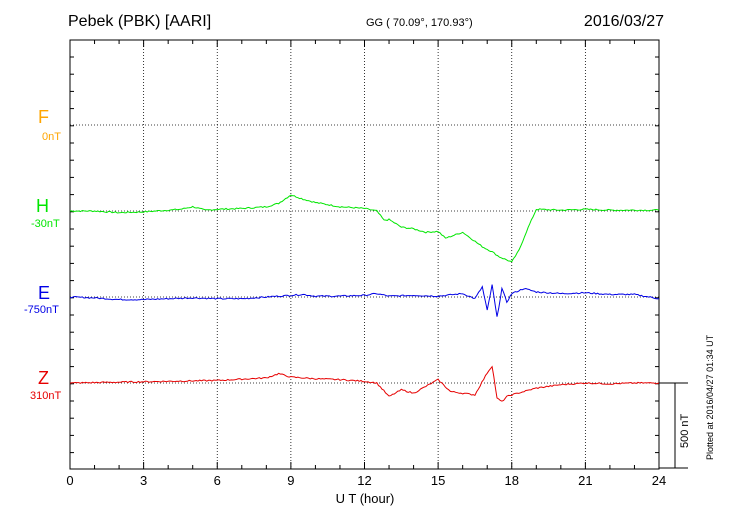 The image size is (730, 520). Describe the element at coordinates (438, 480) in the screenshot. I see `x-tick-label: 15` at that location.